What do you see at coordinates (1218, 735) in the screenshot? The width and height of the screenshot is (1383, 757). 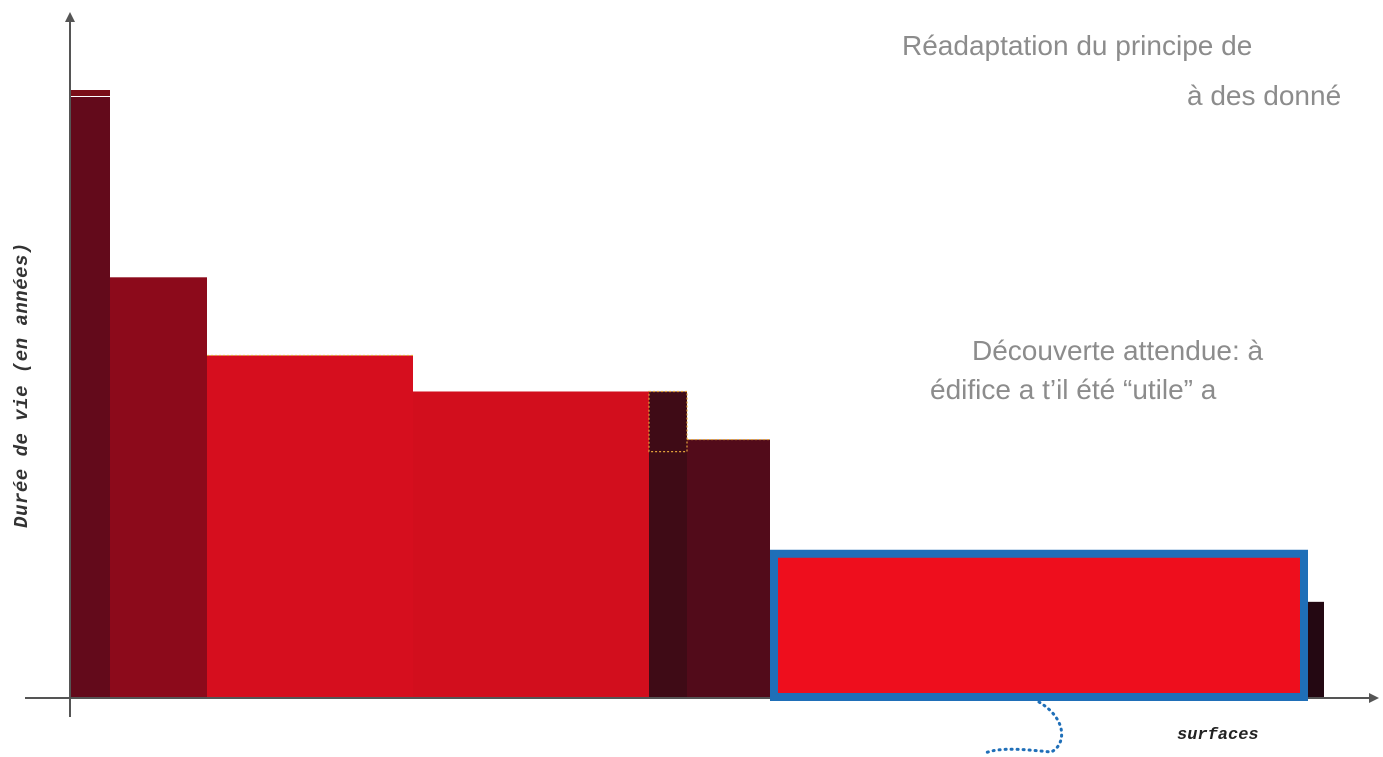 I see `x-axis-title: surfaces` at bounding box center [1218, 735].